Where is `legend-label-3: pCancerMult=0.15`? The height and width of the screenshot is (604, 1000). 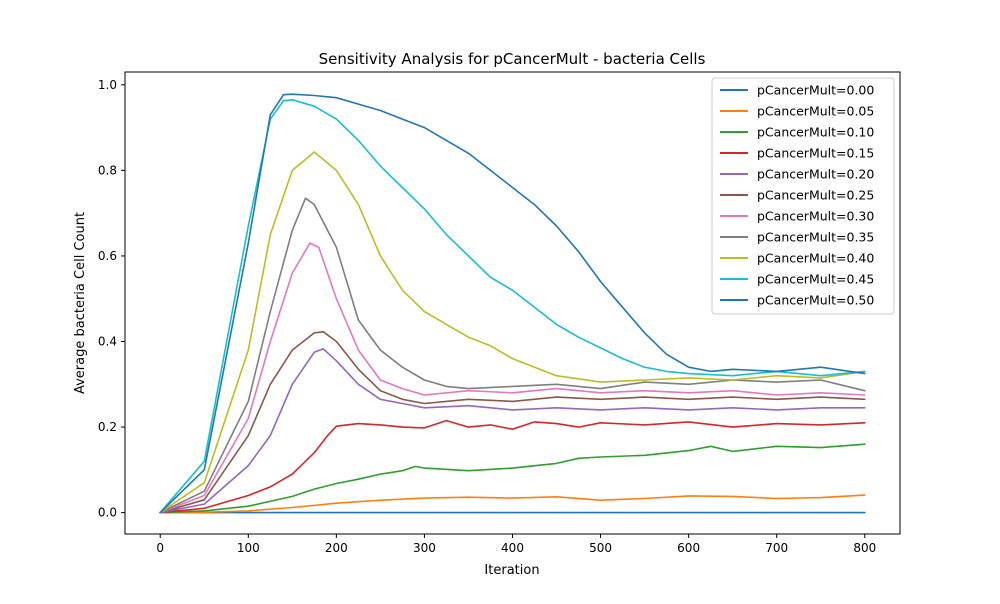 legend-label-3: pCancerMult=0.15 is located at coordinates (815, 153).